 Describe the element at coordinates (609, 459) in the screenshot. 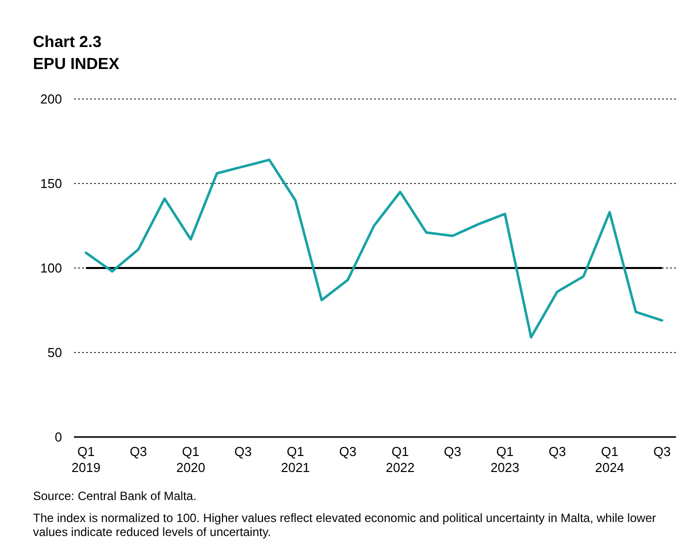

I see `x-tick-label: Q1 2024` at that location.